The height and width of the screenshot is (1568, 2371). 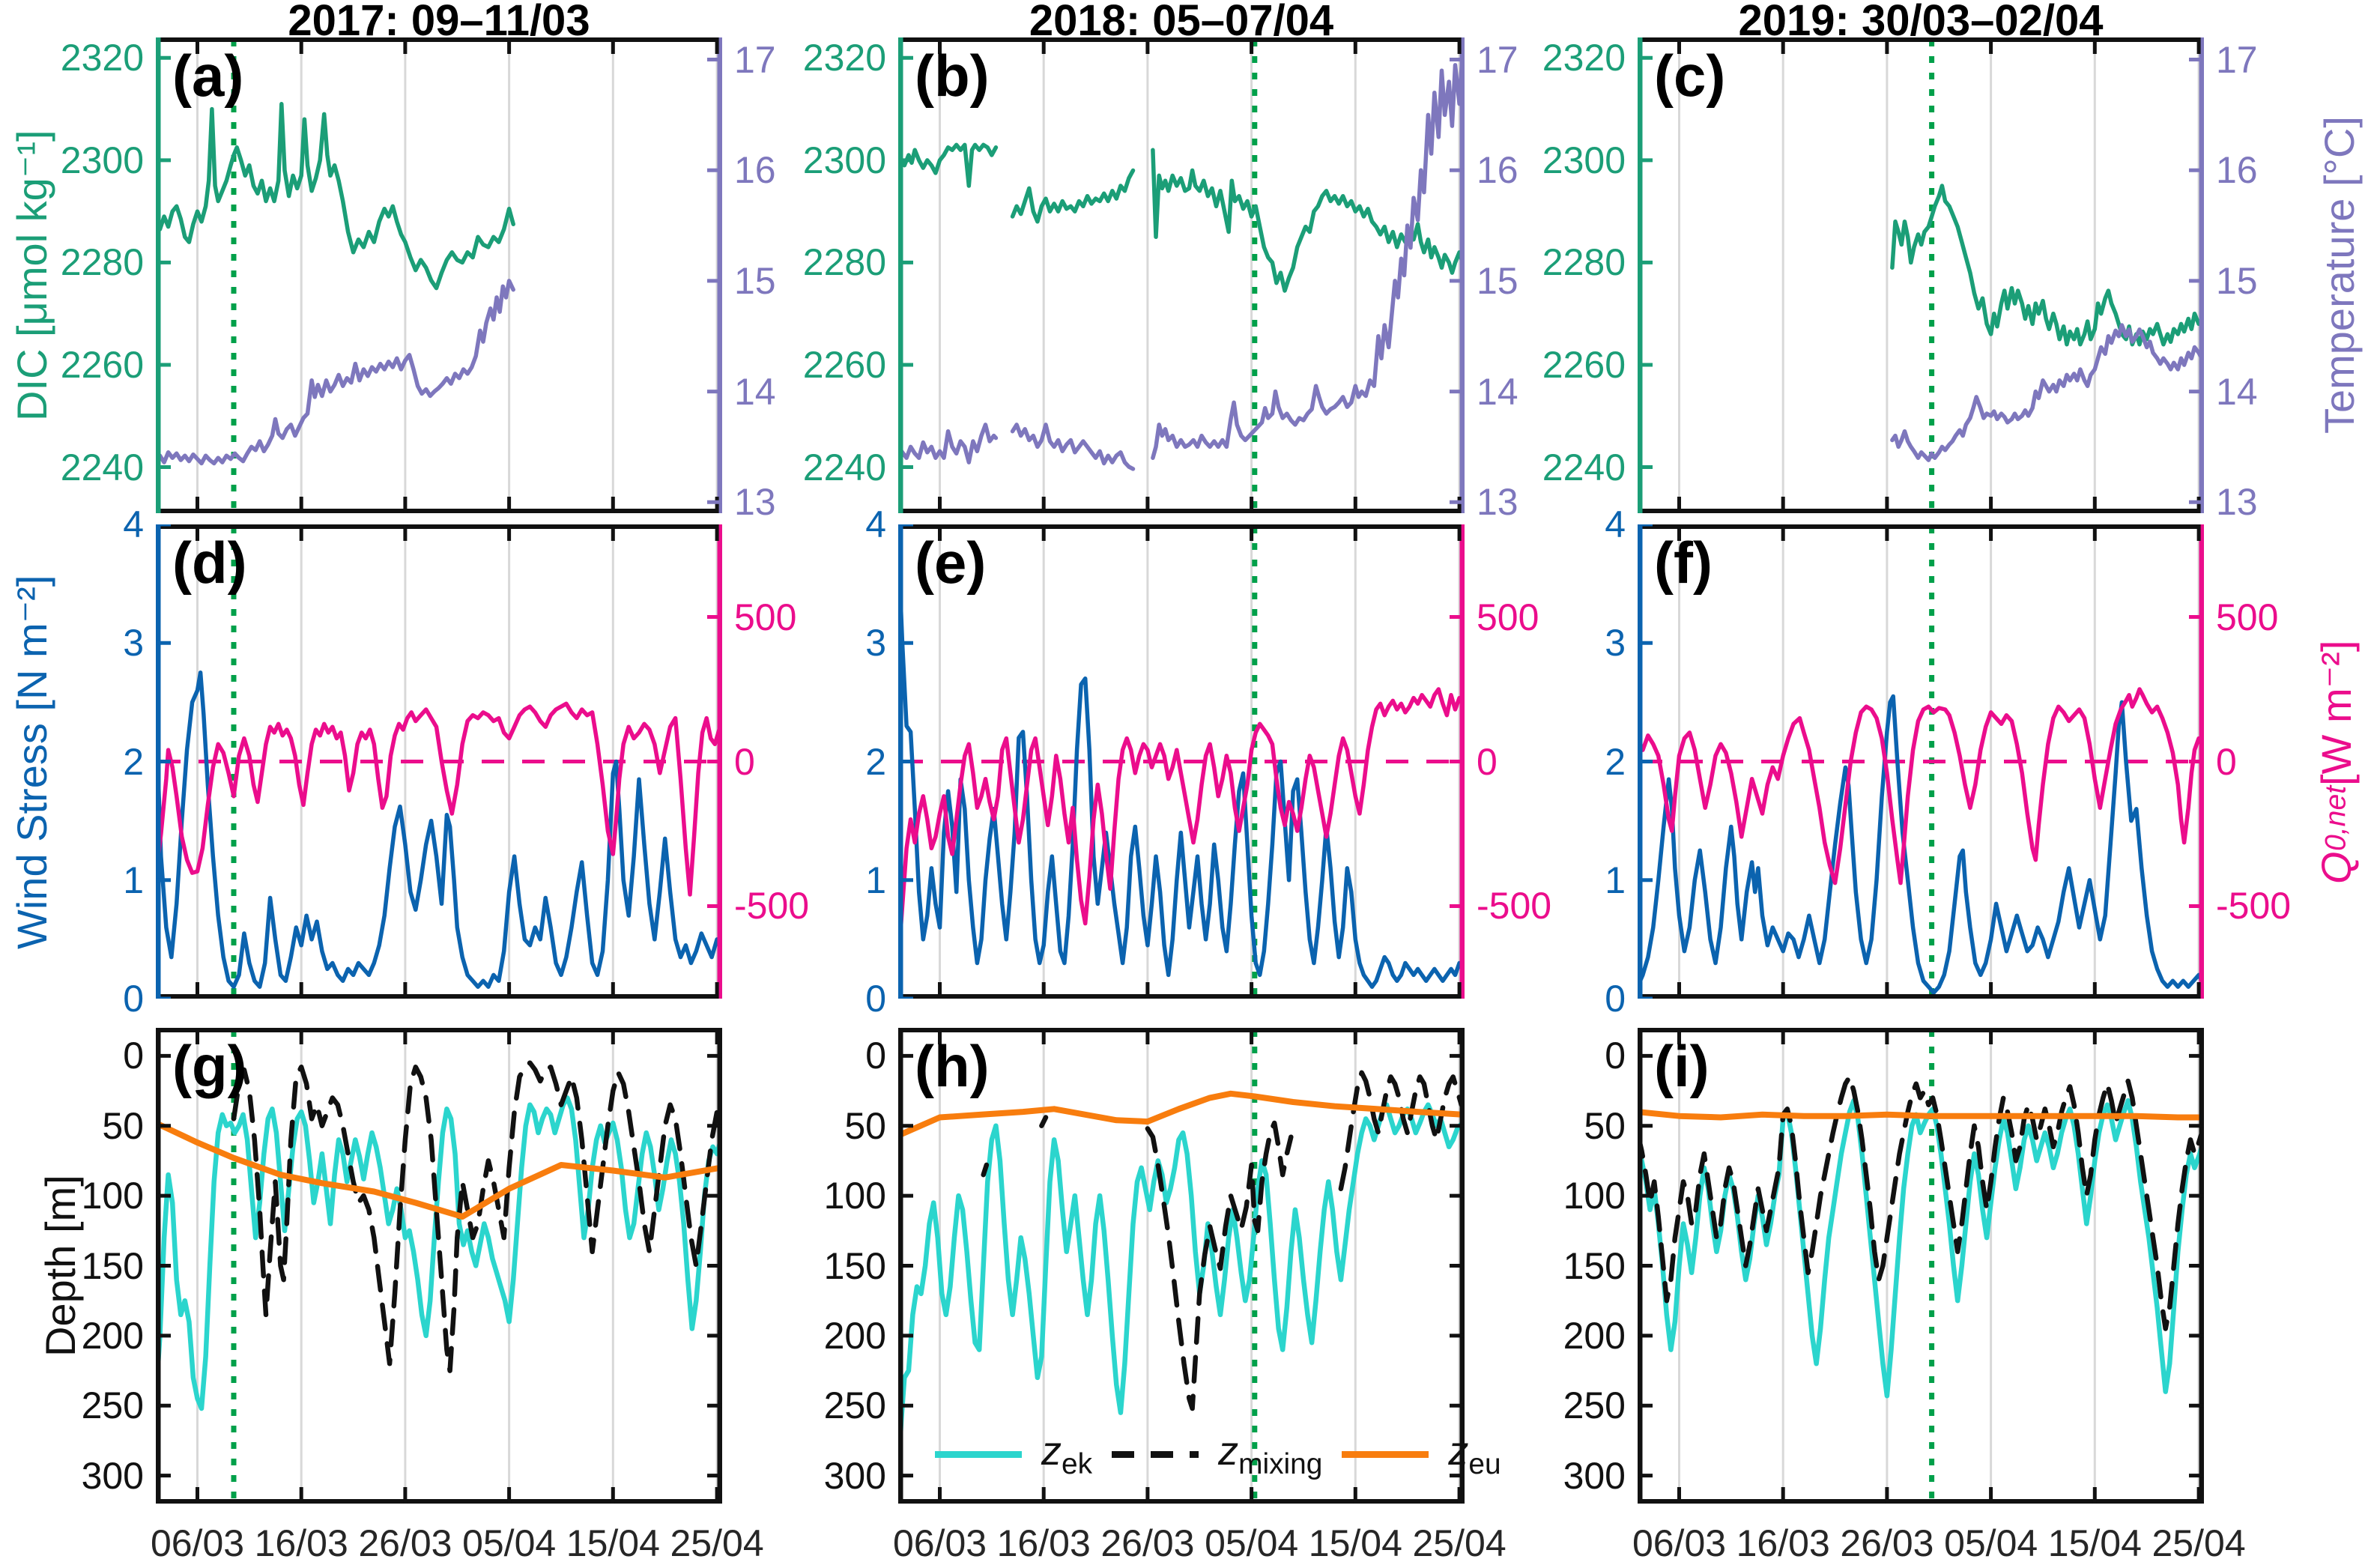 I want to click on legend-zek-sub: ek, so click(x=1077, y=1463).